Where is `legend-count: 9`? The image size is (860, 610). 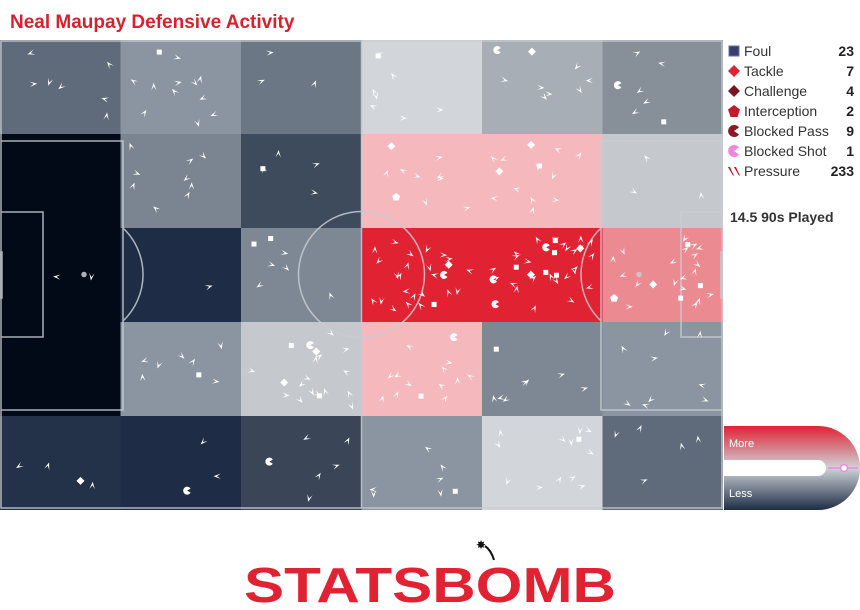 legend-count: 9 is located at coordinates (850, 131).